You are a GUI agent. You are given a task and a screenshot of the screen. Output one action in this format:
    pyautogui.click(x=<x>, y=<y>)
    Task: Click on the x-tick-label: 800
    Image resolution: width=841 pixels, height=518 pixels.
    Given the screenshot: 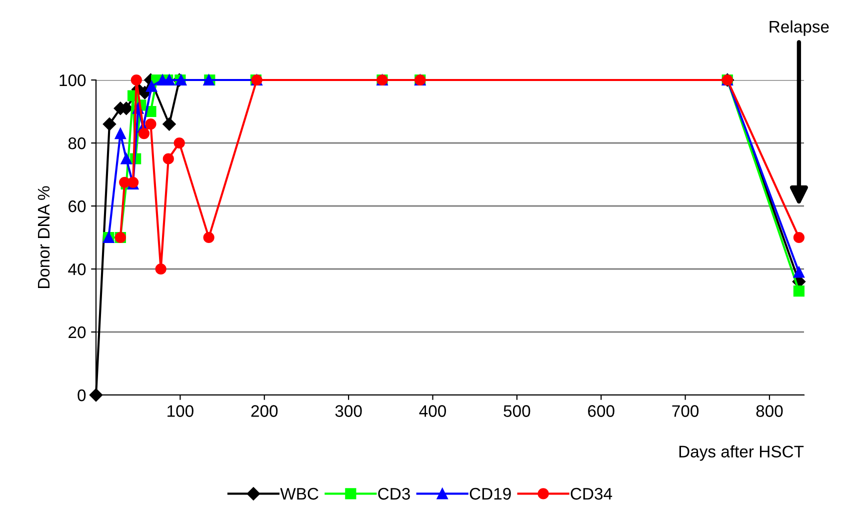 What is the action you would take?
    pyautogui.click(x=769, y=411)
    